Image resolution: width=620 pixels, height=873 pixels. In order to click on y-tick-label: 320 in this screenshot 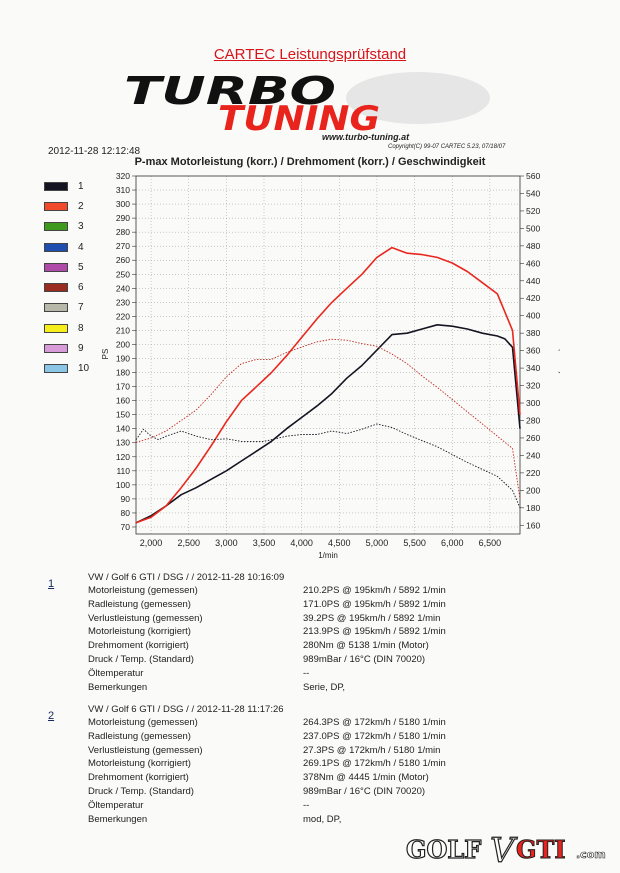, I will do `click(123, 176)`.